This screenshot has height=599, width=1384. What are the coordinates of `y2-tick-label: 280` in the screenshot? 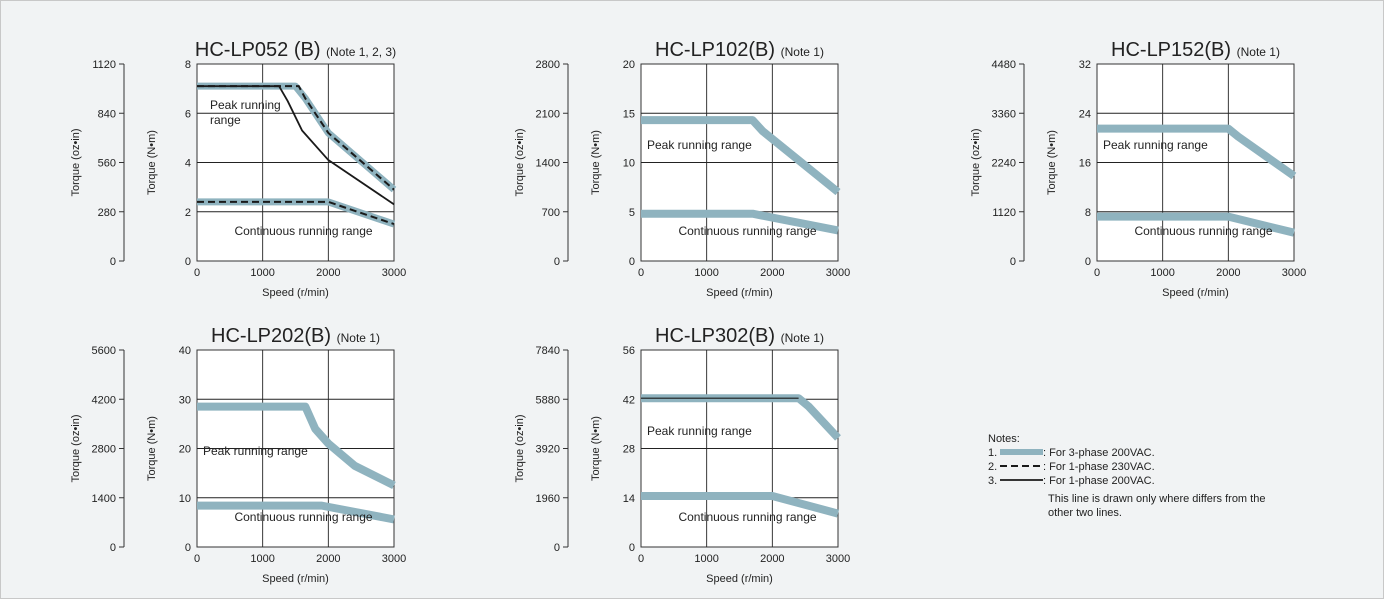 It's located at (107, 213).